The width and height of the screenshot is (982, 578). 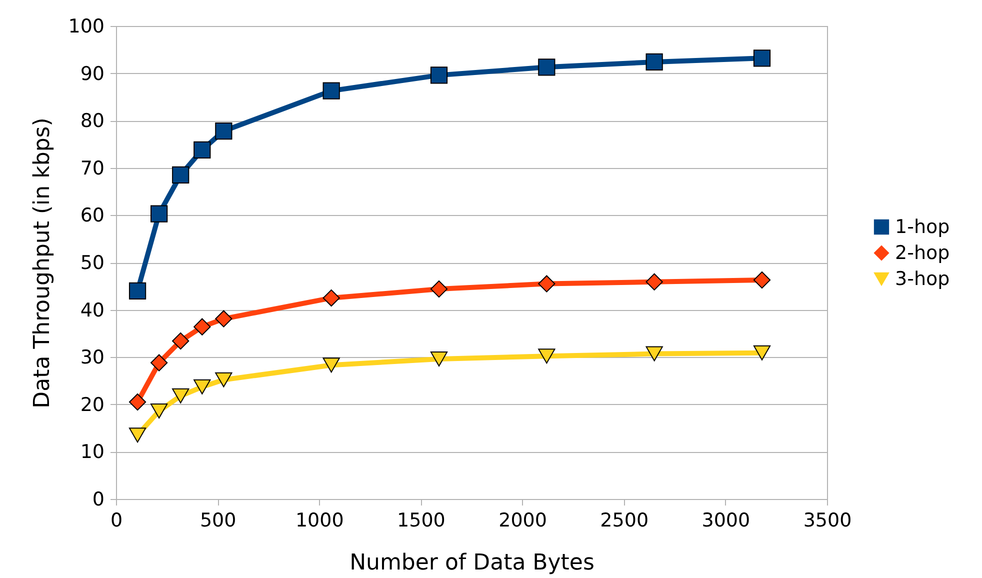 I want to click on x-tick-label: 3000, so click(x=726, y=521).